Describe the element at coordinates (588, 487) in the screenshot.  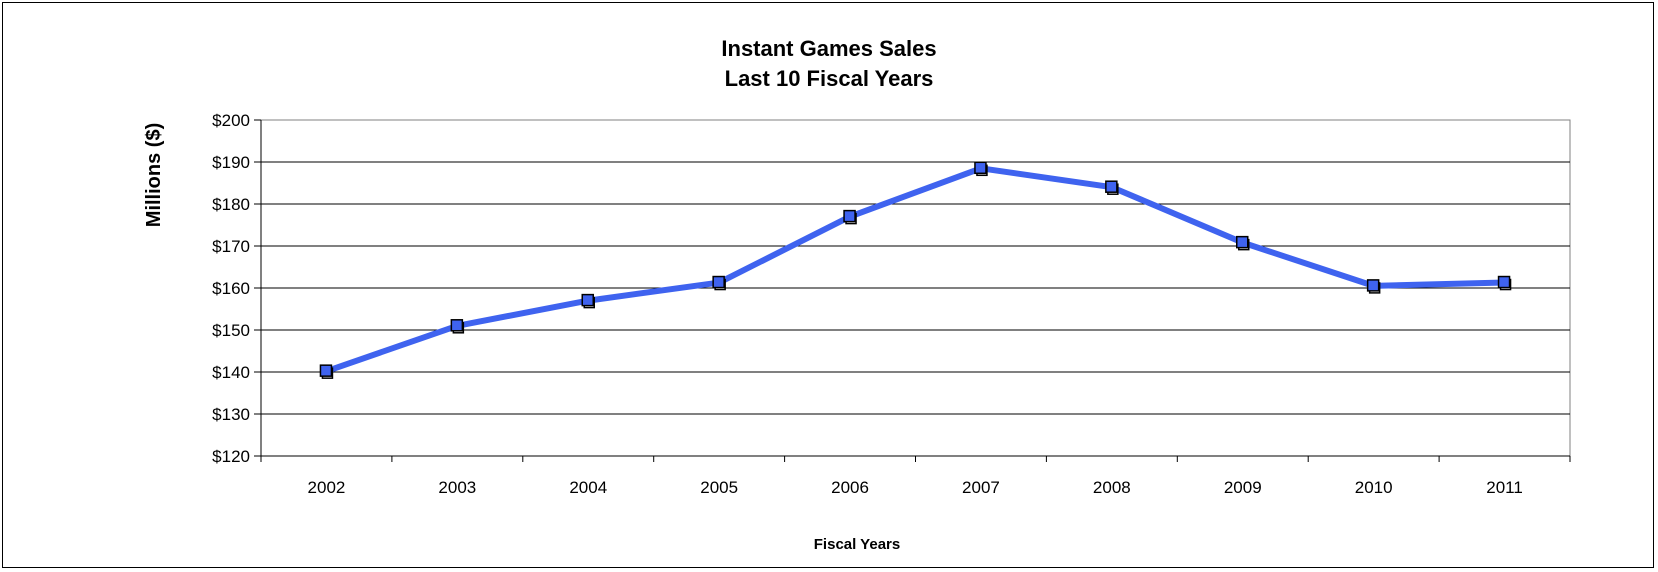
I see `x-tick-label: 2004` at that location.